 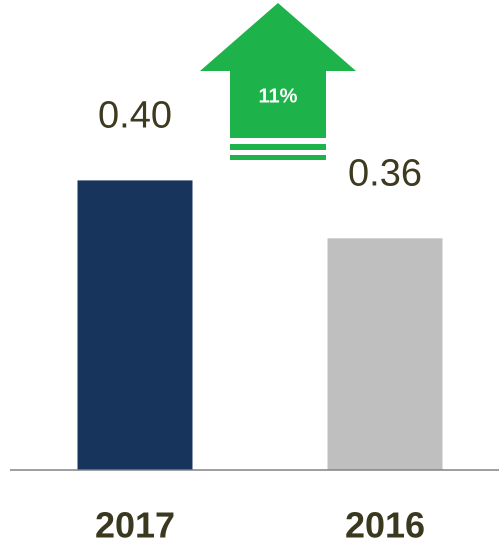 I want to click on change-label: 11%, so click(x=278, y=96).